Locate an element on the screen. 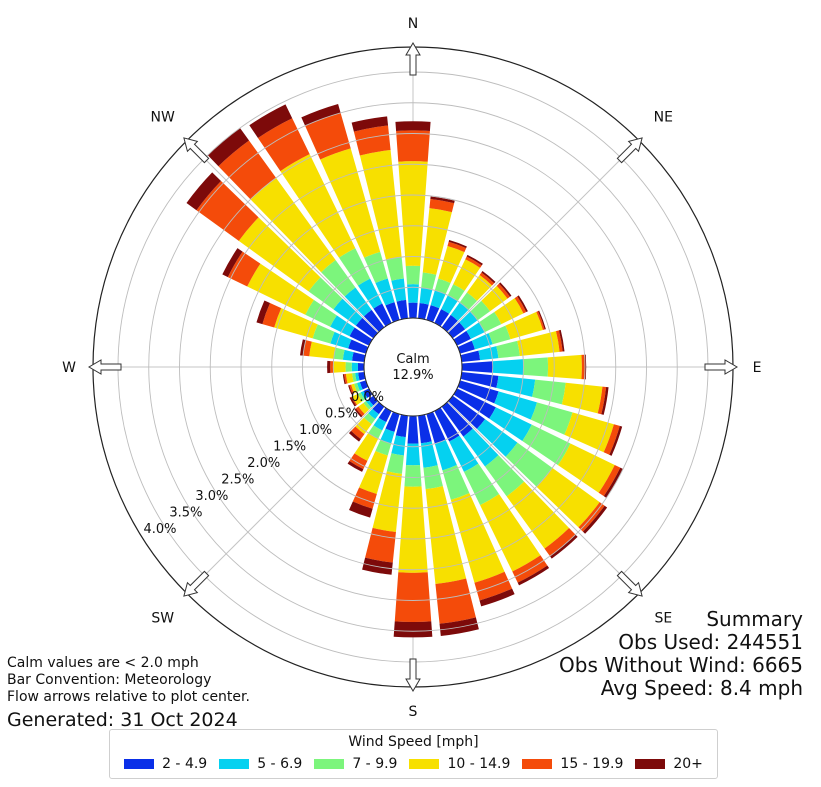 The width and height of the screenshot is (821, 787). radial-tick-label: 4.0% is located at coordinates (159, 529).